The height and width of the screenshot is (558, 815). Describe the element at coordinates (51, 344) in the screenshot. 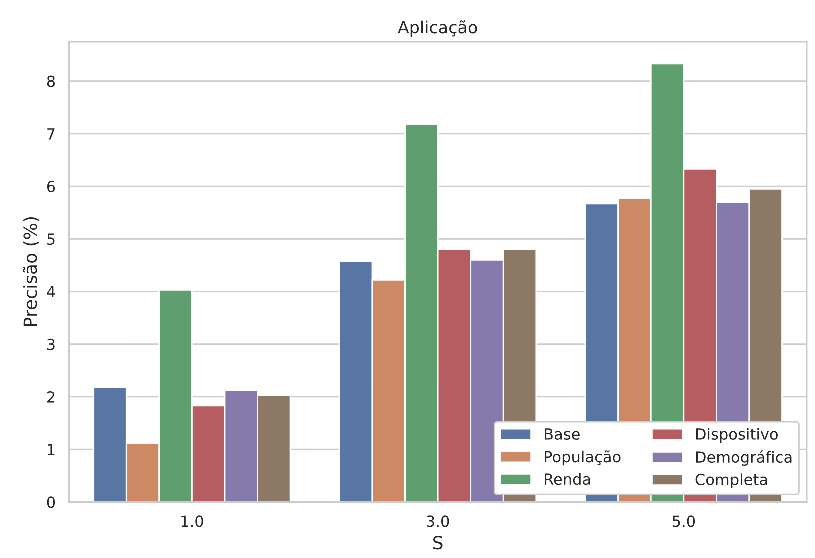

I see `y-tick-label: 3` at that location.